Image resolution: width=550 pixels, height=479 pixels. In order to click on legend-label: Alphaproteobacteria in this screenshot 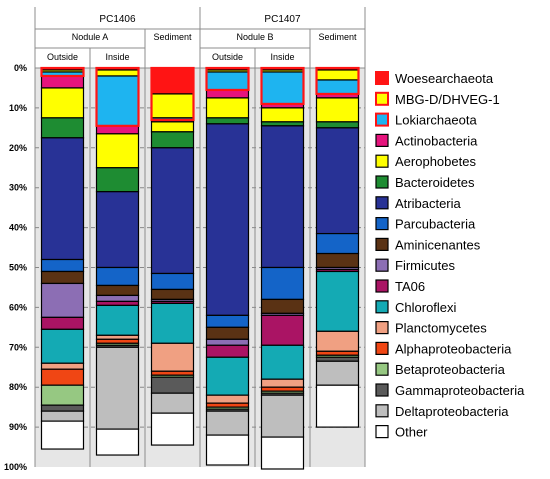, I will do `click(453, 348)`.